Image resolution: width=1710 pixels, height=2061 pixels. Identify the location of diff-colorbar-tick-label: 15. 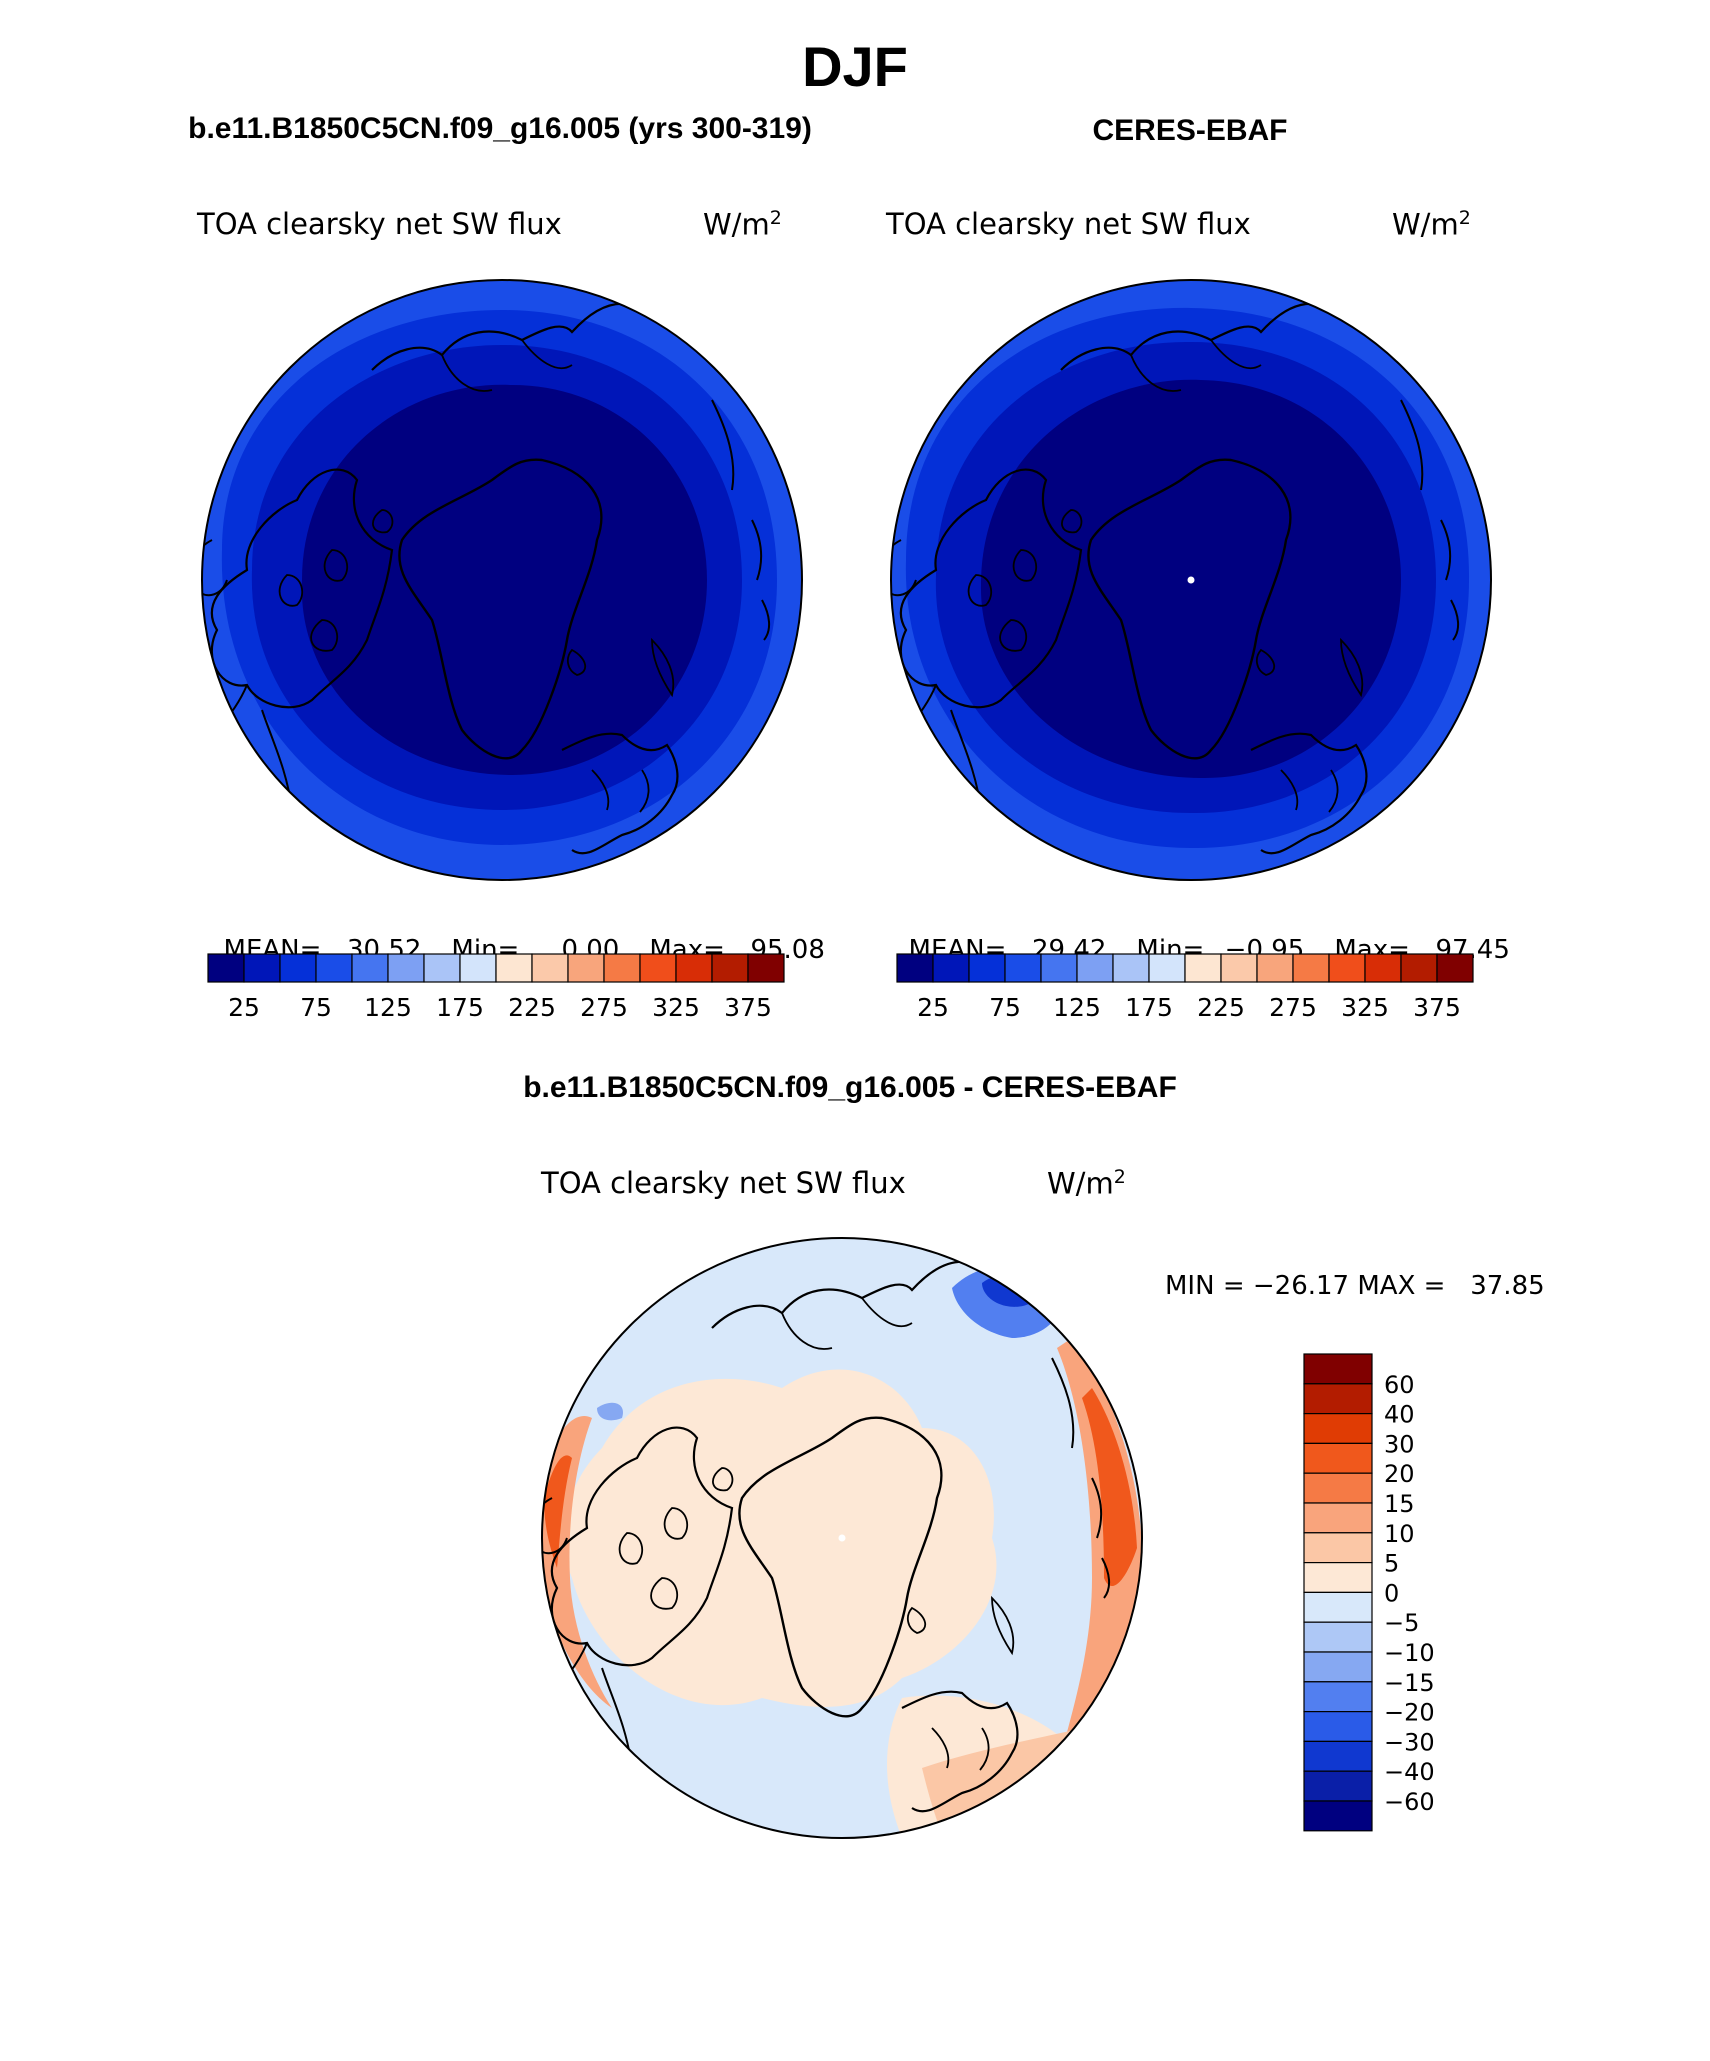
(1399, 1504).